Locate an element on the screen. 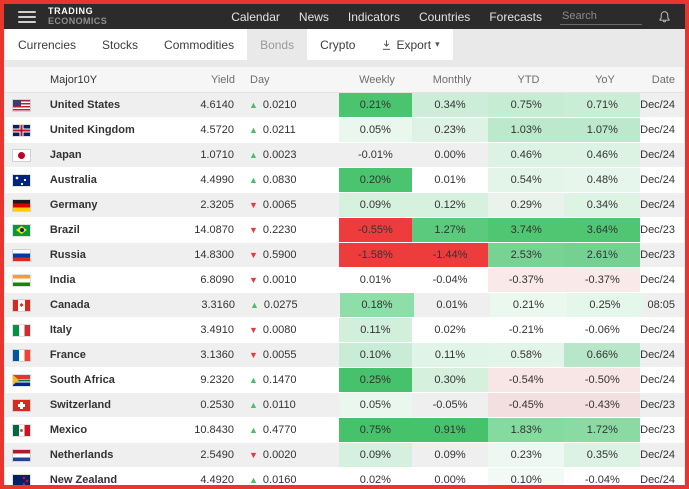 The width and height of the screenshot is (689, 489). column-major10y: Major10Y is located at coordinates (74, 79).